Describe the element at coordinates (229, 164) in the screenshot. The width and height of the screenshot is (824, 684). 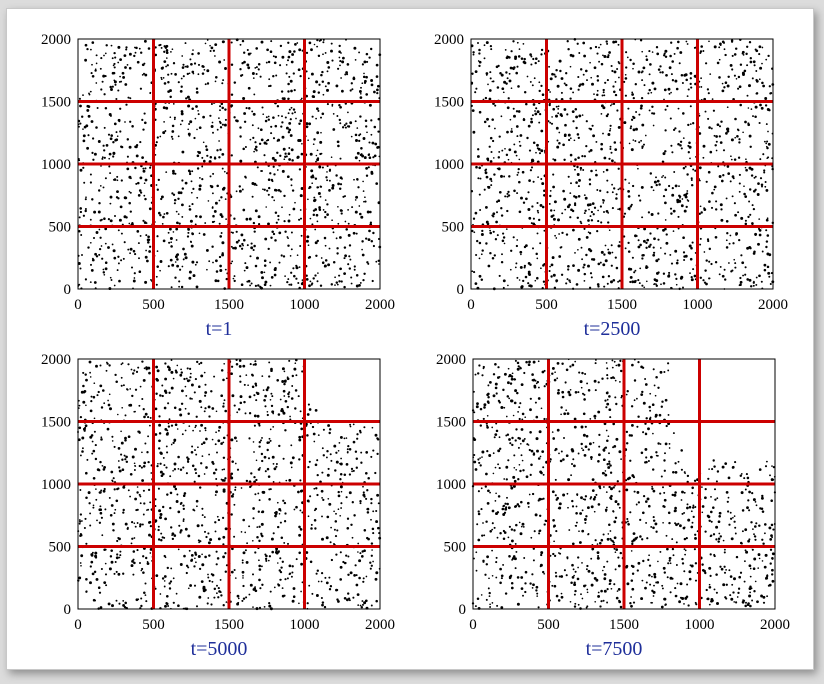
I see `partition-lines` at that location.